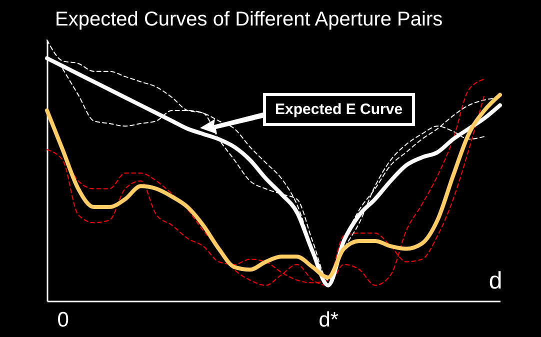  I want to click on x-axis-title: d, so click(495, 281).